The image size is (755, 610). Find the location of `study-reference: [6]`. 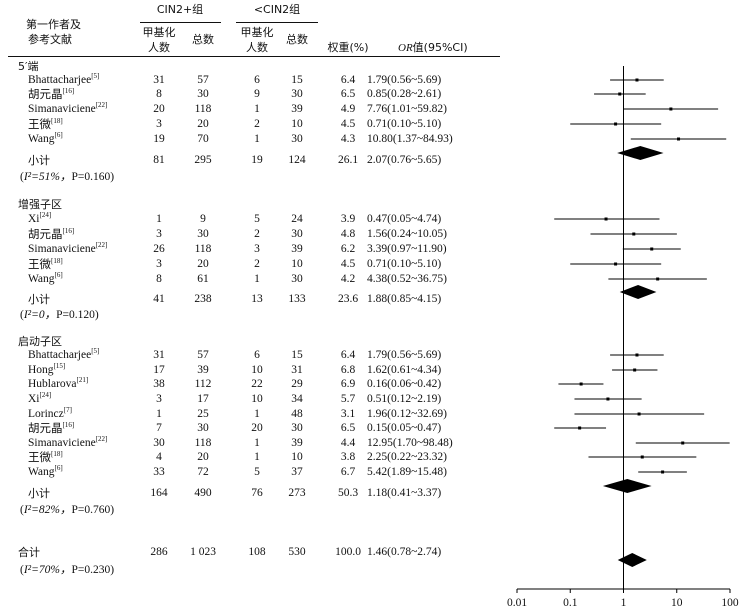

study-reference: [6] is located at coordinates (58, 135).